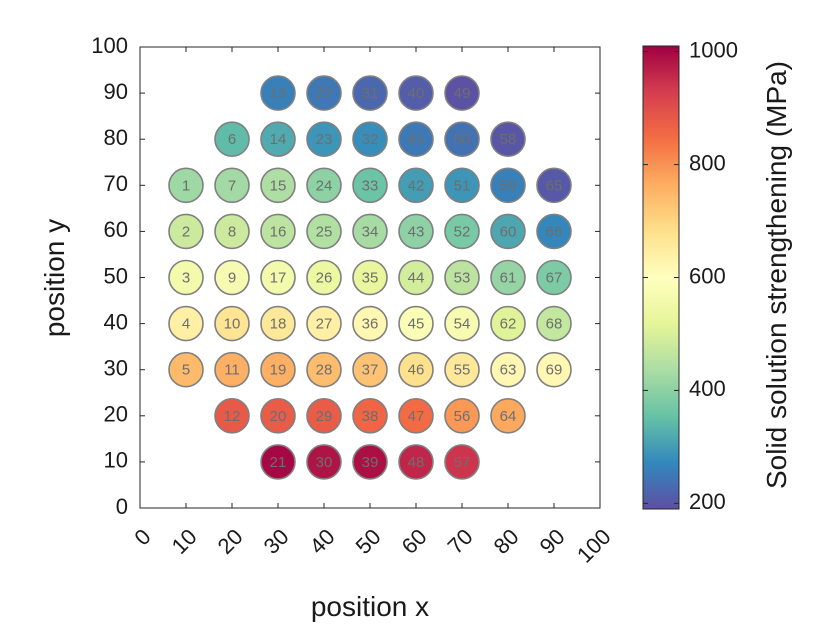 This screenshot has height=625, width=833. What do you see at coordinates (116, 414) in the screenshot?
I see `y-tick-label: 20` at bounding box center [116, 414].